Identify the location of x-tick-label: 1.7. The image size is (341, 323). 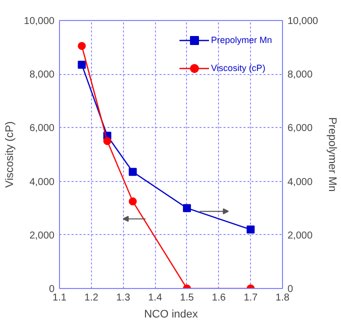
(251, 298).